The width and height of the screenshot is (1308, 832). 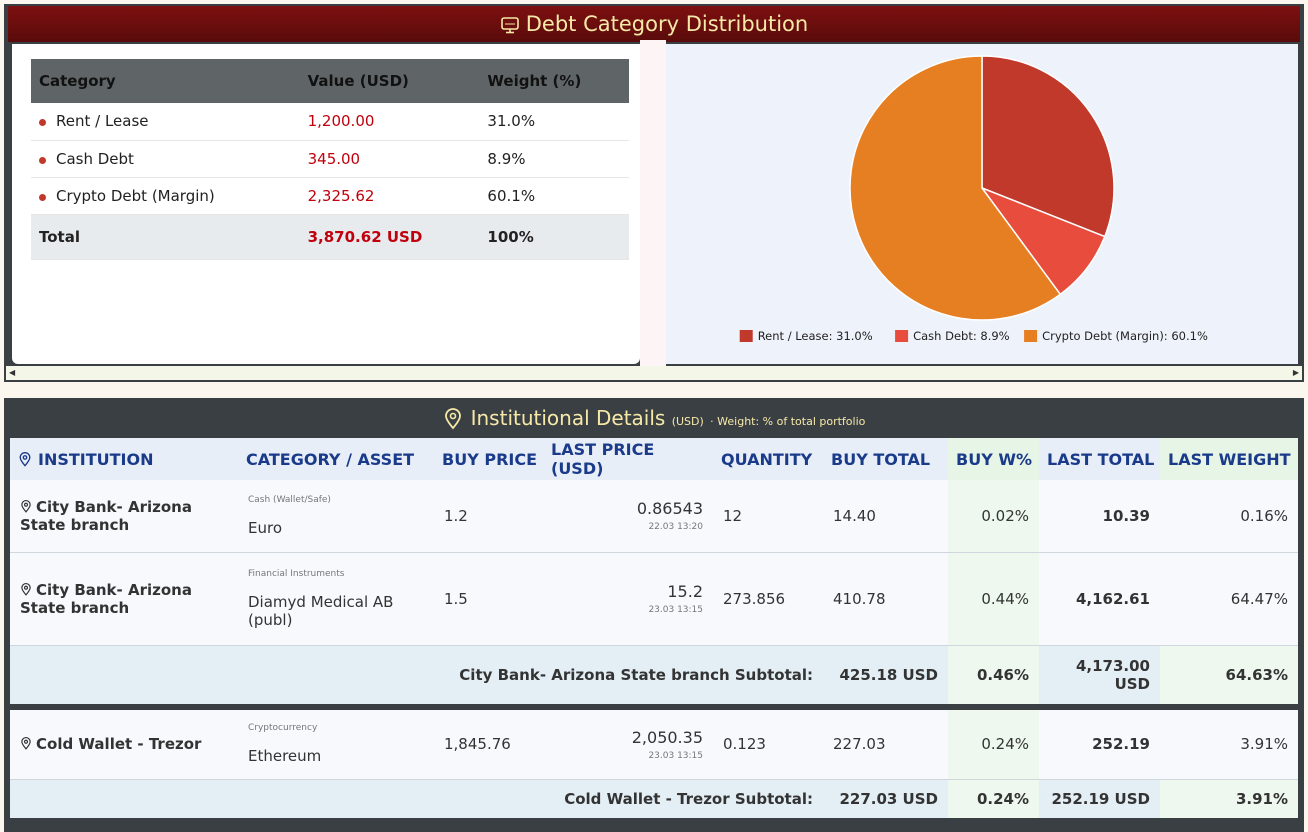 I want to click on section-title: Institutional Details, so click(x=568, y=418).